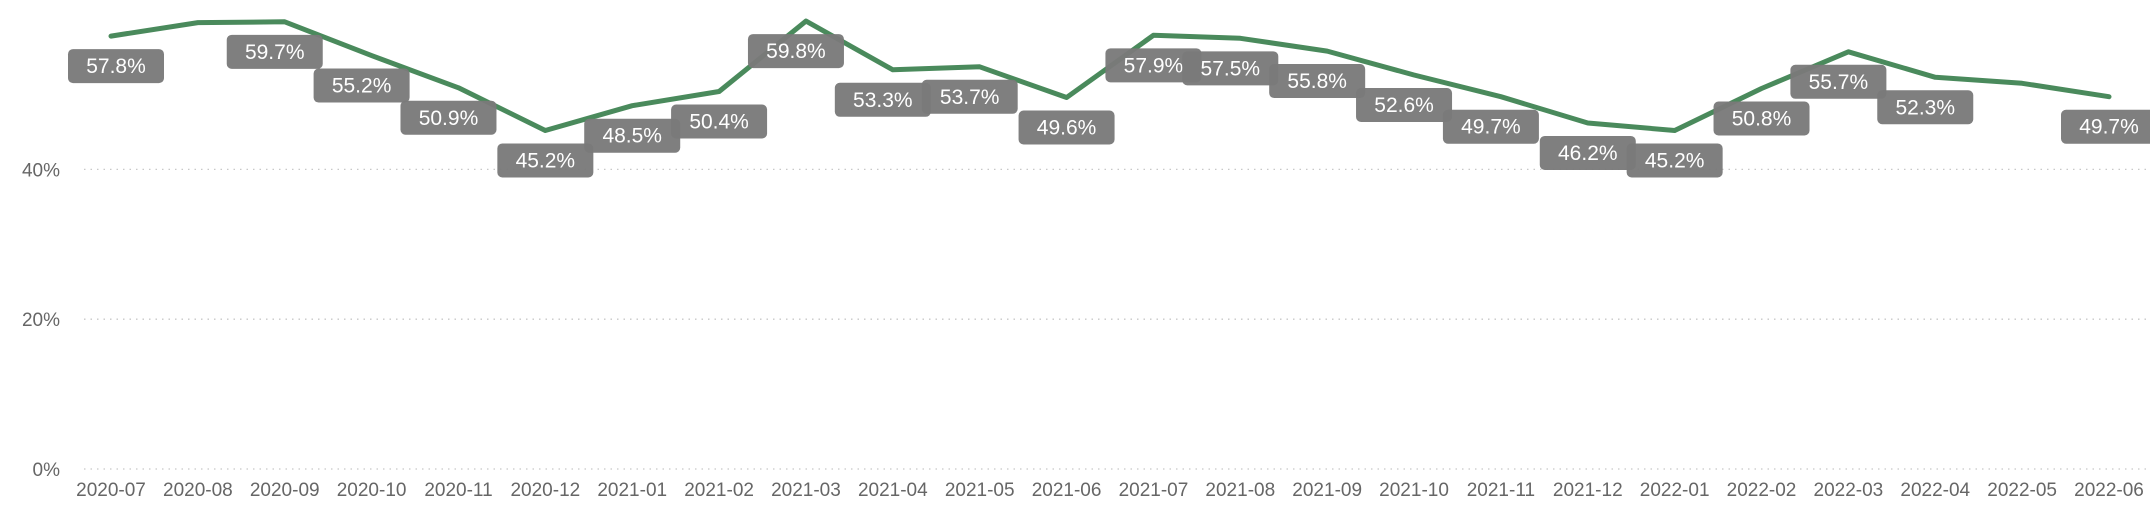 This screenshot has height=512, width=2150. What do you see at coordinates (111, 490) in the screenshot?
I see `x-tick-label: 2020-07` at bounding box center [111, 490].